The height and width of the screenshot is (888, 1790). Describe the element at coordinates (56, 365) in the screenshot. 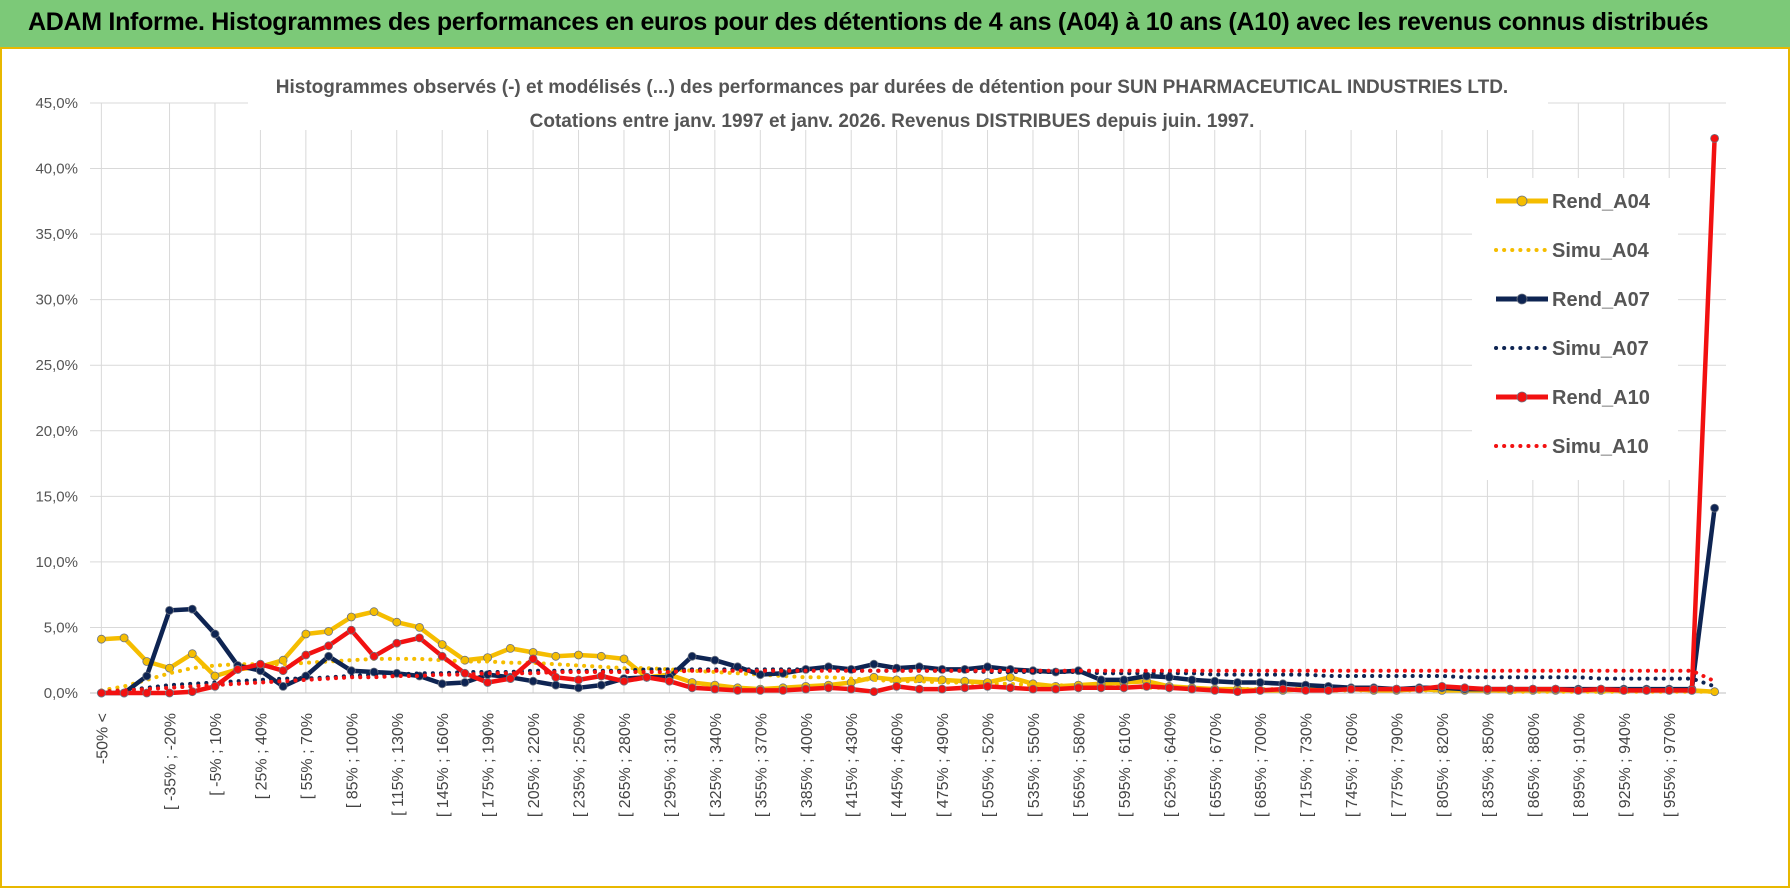

I see `y-tick-label: 25,0%` at that location.